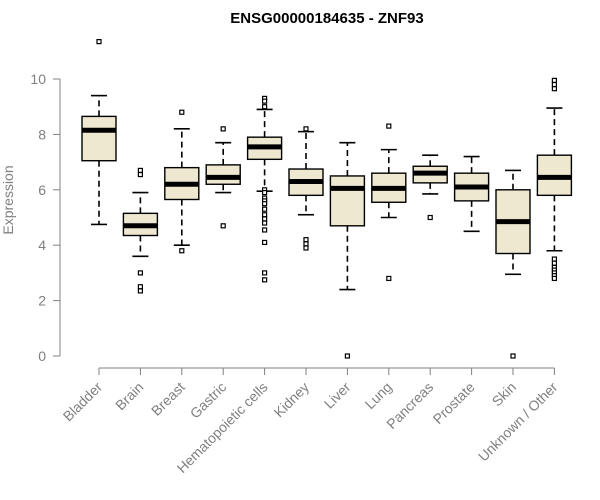  I want to click on box-gastric, so click(223, 177).